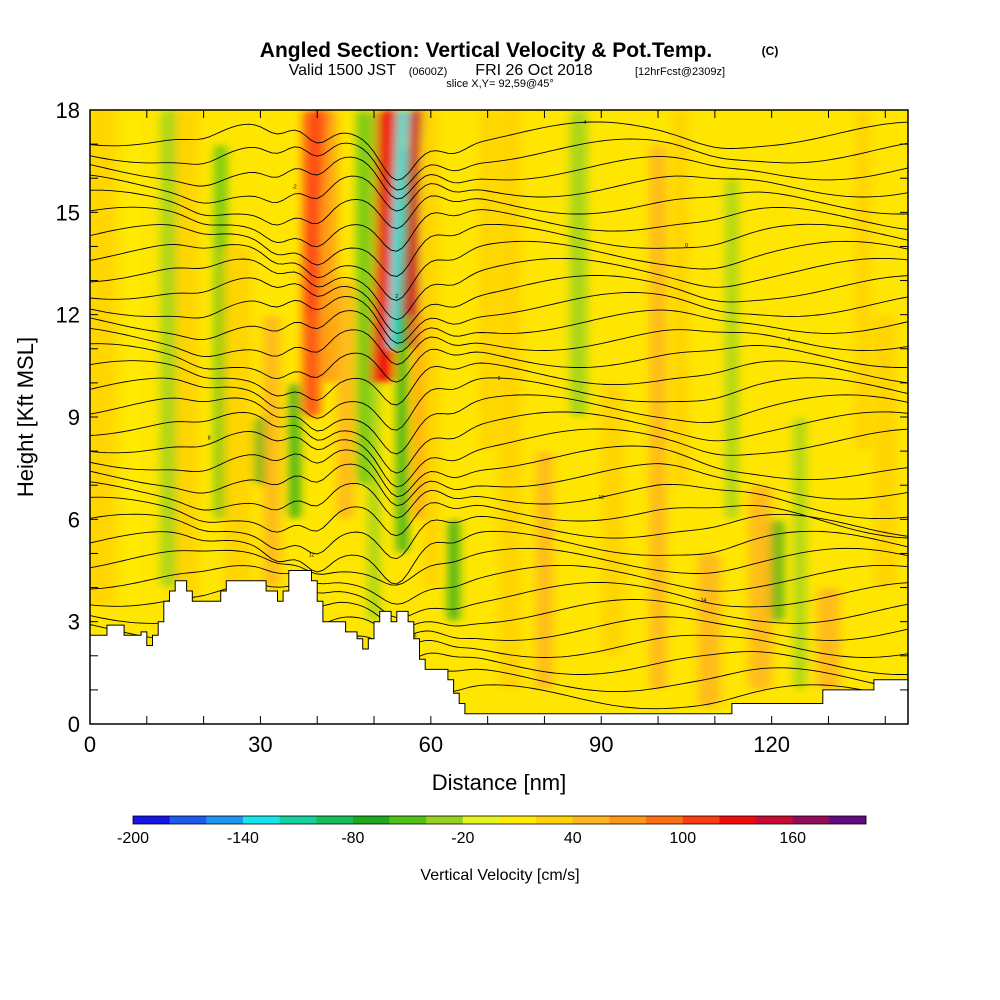 The width and height of the screenshot is (1000, 1000). I want to click on forecast-info: [12hrFcst@2309z], so click(680, 72).